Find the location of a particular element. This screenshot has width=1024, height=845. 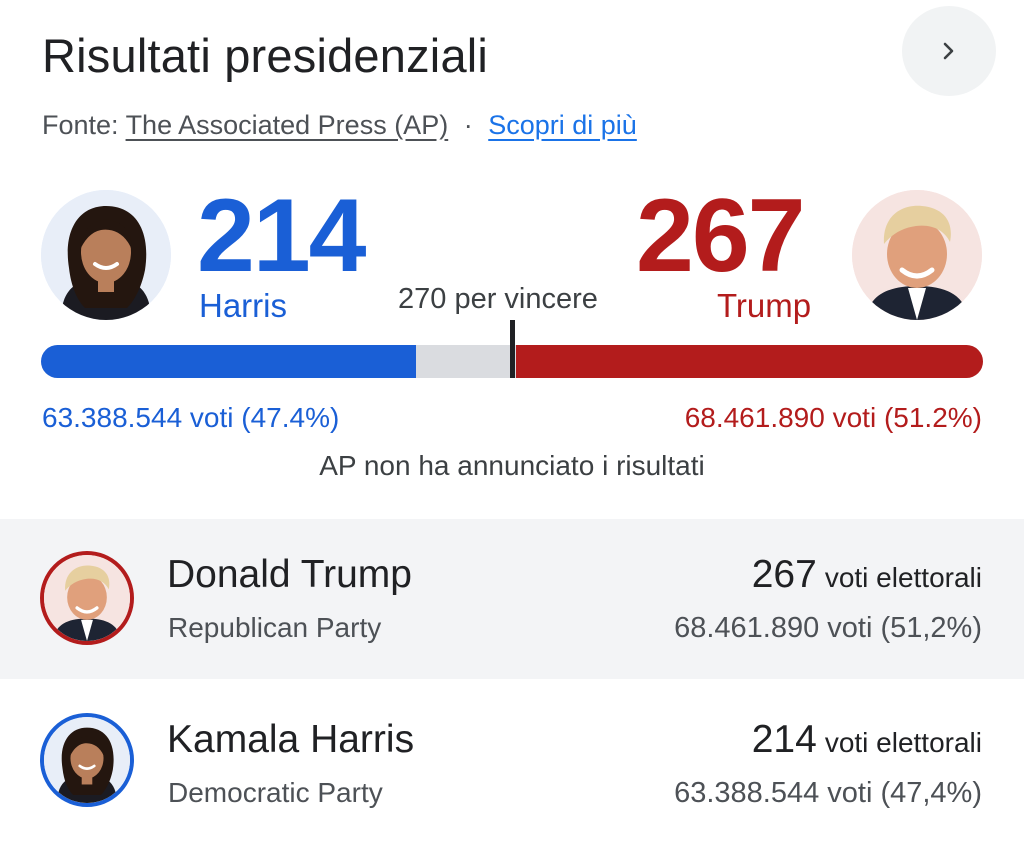

source-provider-link: The Associated Press (AP) is located at coordinates (287, 125).